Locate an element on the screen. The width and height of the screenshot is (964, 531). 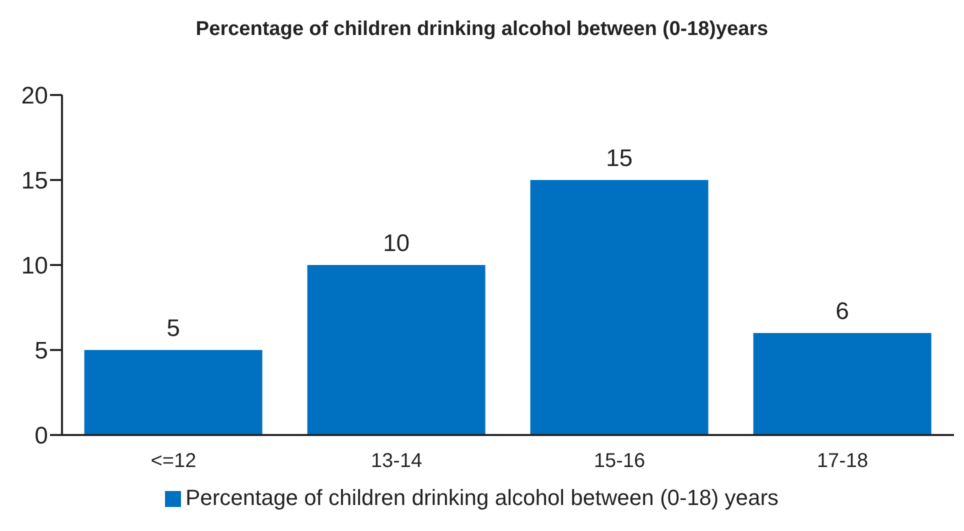
y-tick-label: 20 is located at coordinates (34, 96).